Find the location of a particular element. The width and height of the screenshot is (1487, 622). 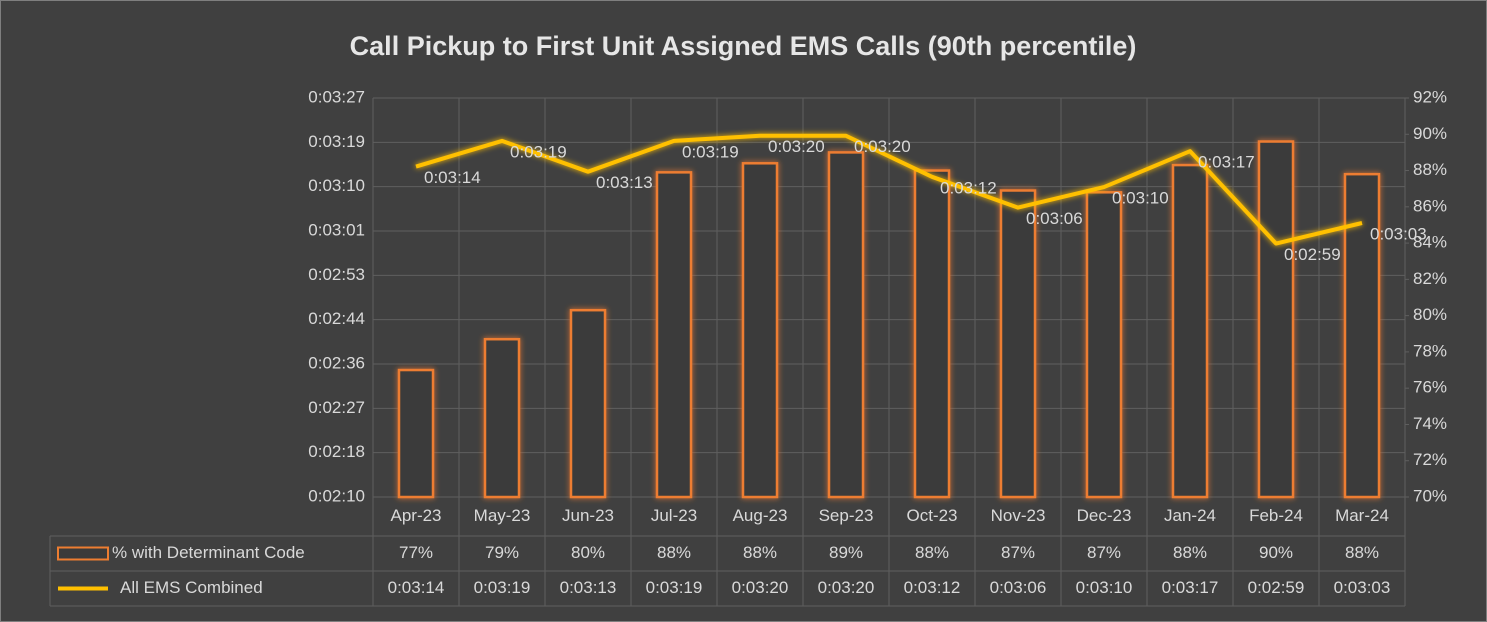

y-tick-label: 0:02:10 is located at coordinates (336, 495).